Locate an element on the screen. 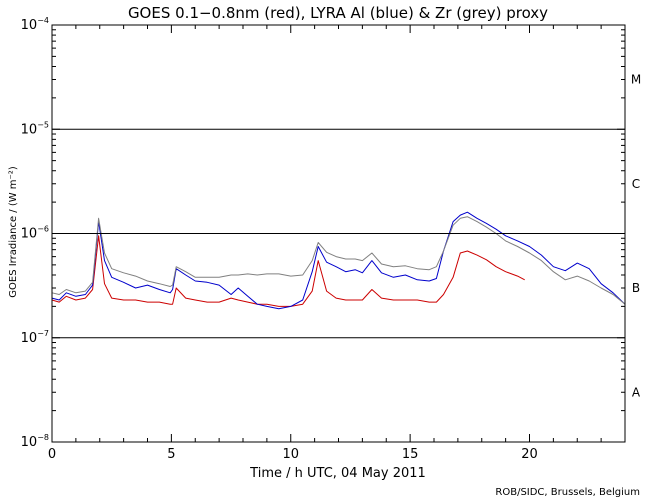 The image size is (650, 500). y-tick-label: 10⁻⁵ is located at coordinates (35, 128).